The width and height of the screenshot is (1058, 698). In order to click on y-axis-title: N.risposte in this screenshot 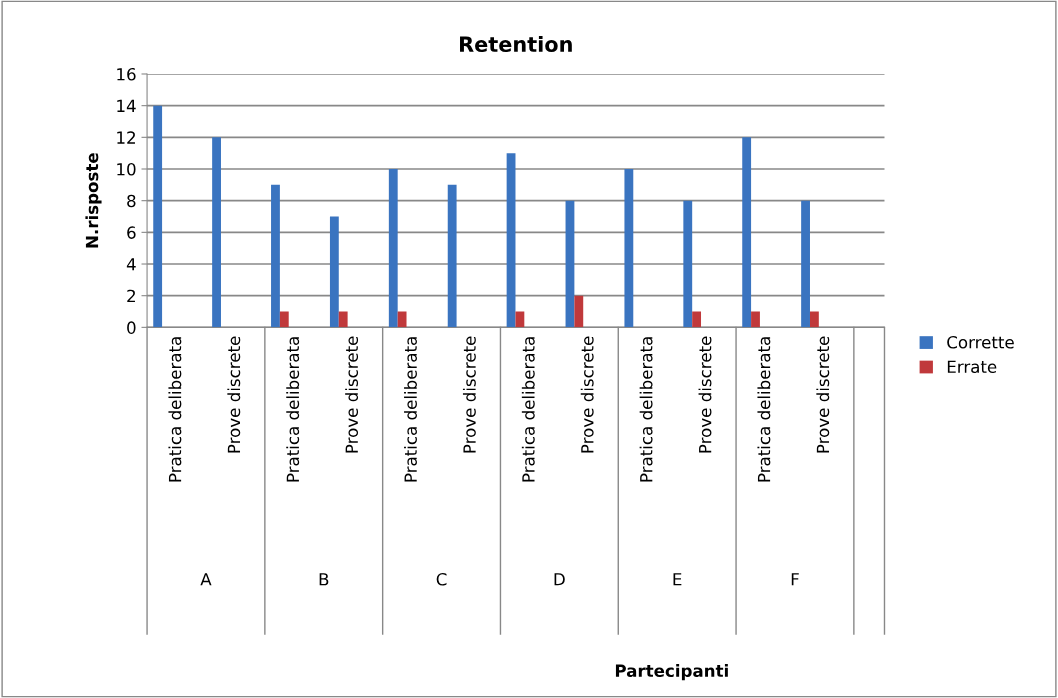, I will do `click(93, 200)`.